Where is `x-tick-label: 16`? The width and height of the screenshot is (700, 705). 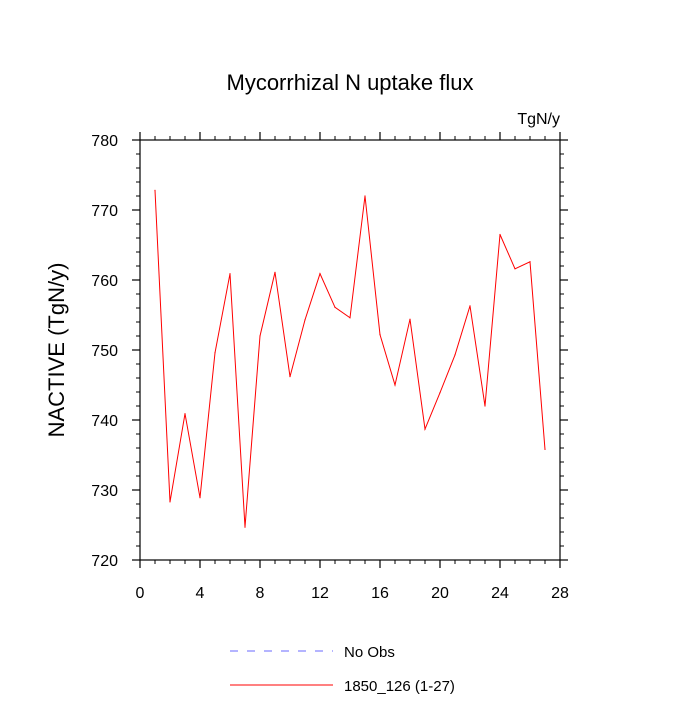 x-tick-label: 16 is located at coordinates (380, 593).